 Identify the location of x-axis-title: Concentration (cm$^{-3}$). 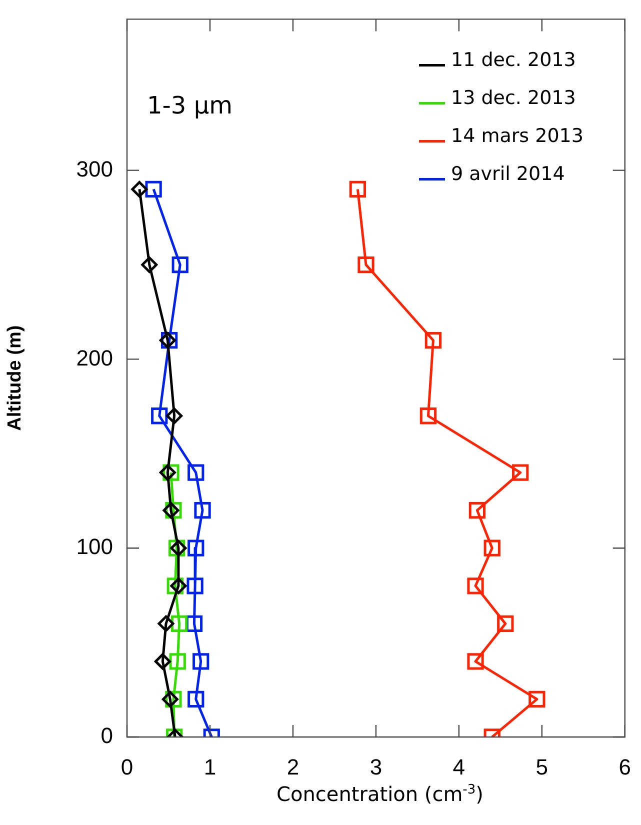
(380, 794).